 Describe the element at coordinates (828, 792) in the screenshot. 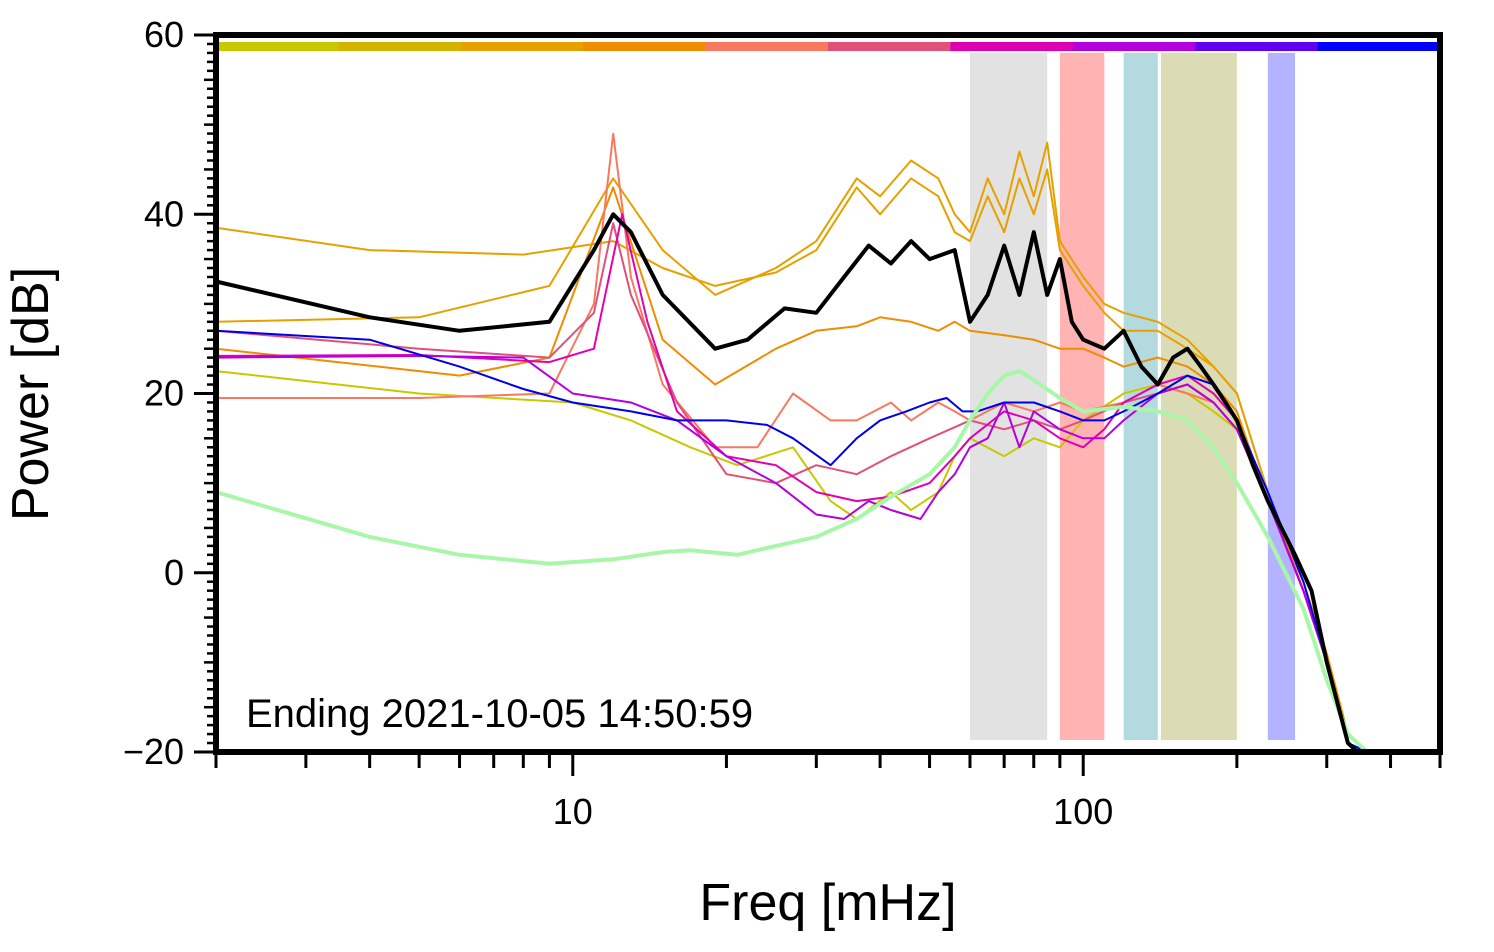

I see `x-axis-ticks: 10 100` at that location.